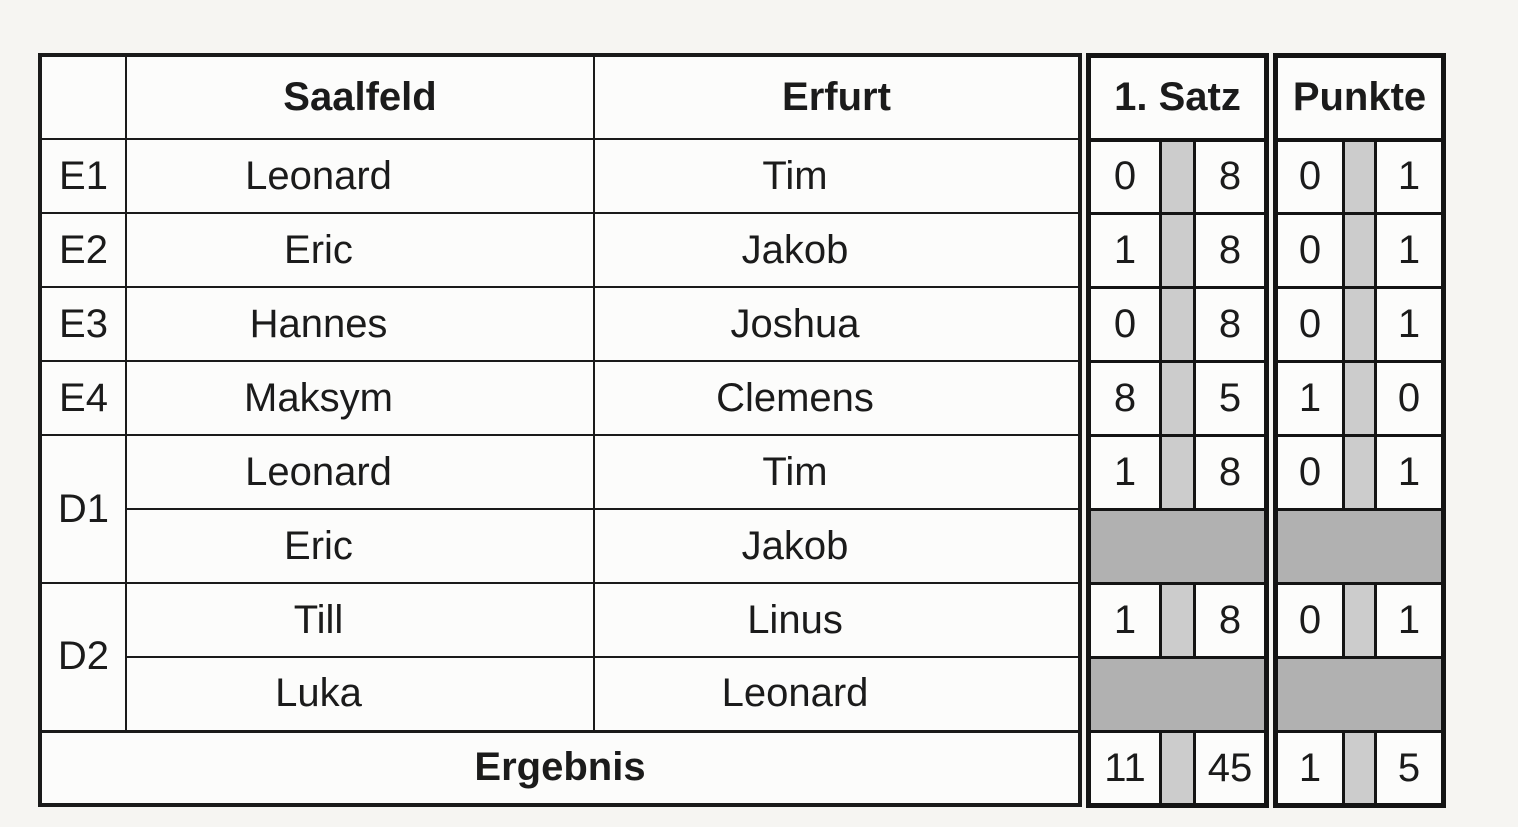 This screenshot has width=1518, height=827. I want to click on match-row-d1-second: Eric Jakob, so click(560, 546).